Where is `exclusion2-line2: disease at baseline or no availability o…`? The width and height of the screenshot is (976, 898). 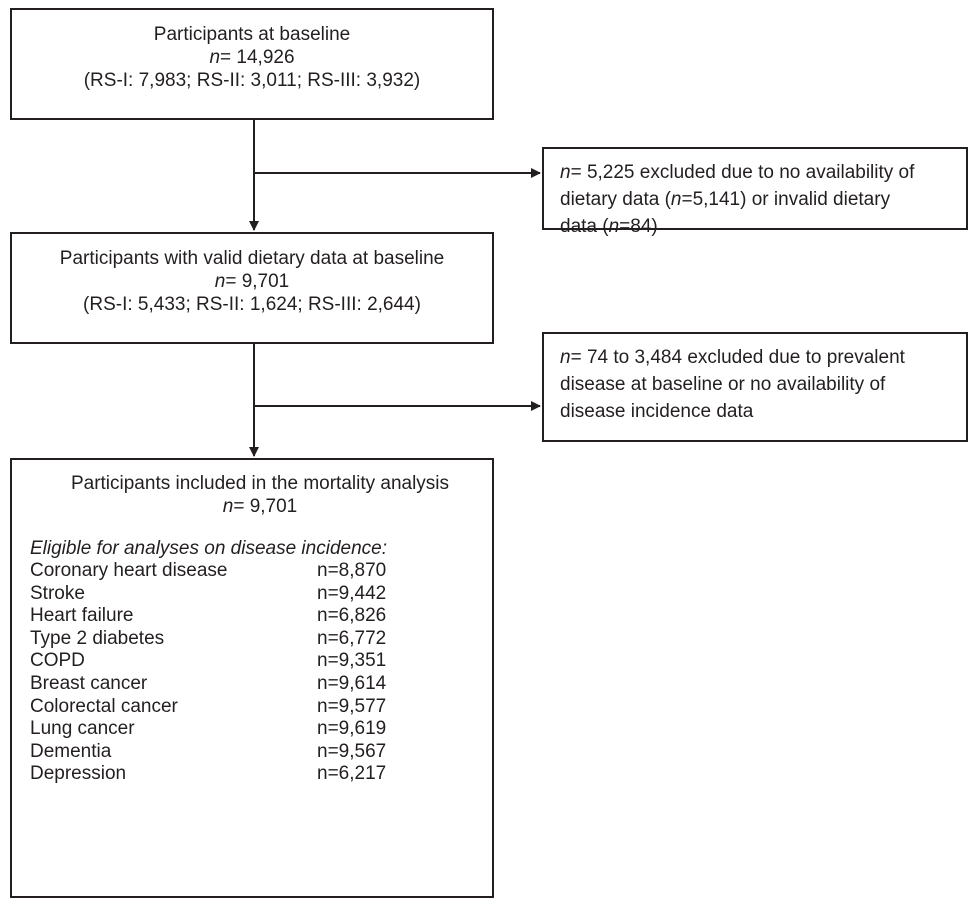
exclusion2-line2: disease at baseline or no availability o… is located at coordinates (723, 384).